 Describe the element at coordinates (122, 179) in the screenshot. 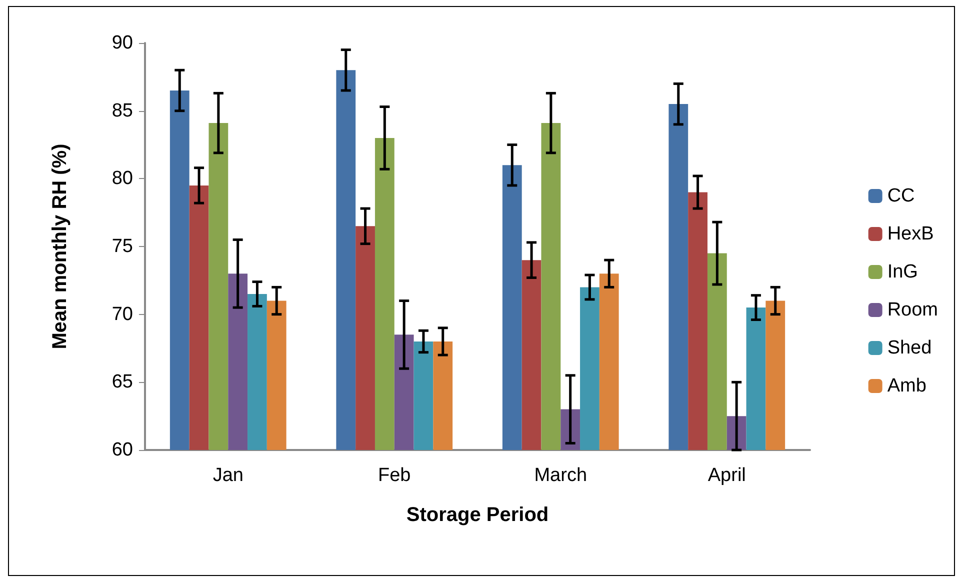

I see `y-tick-label: 80` at that location.